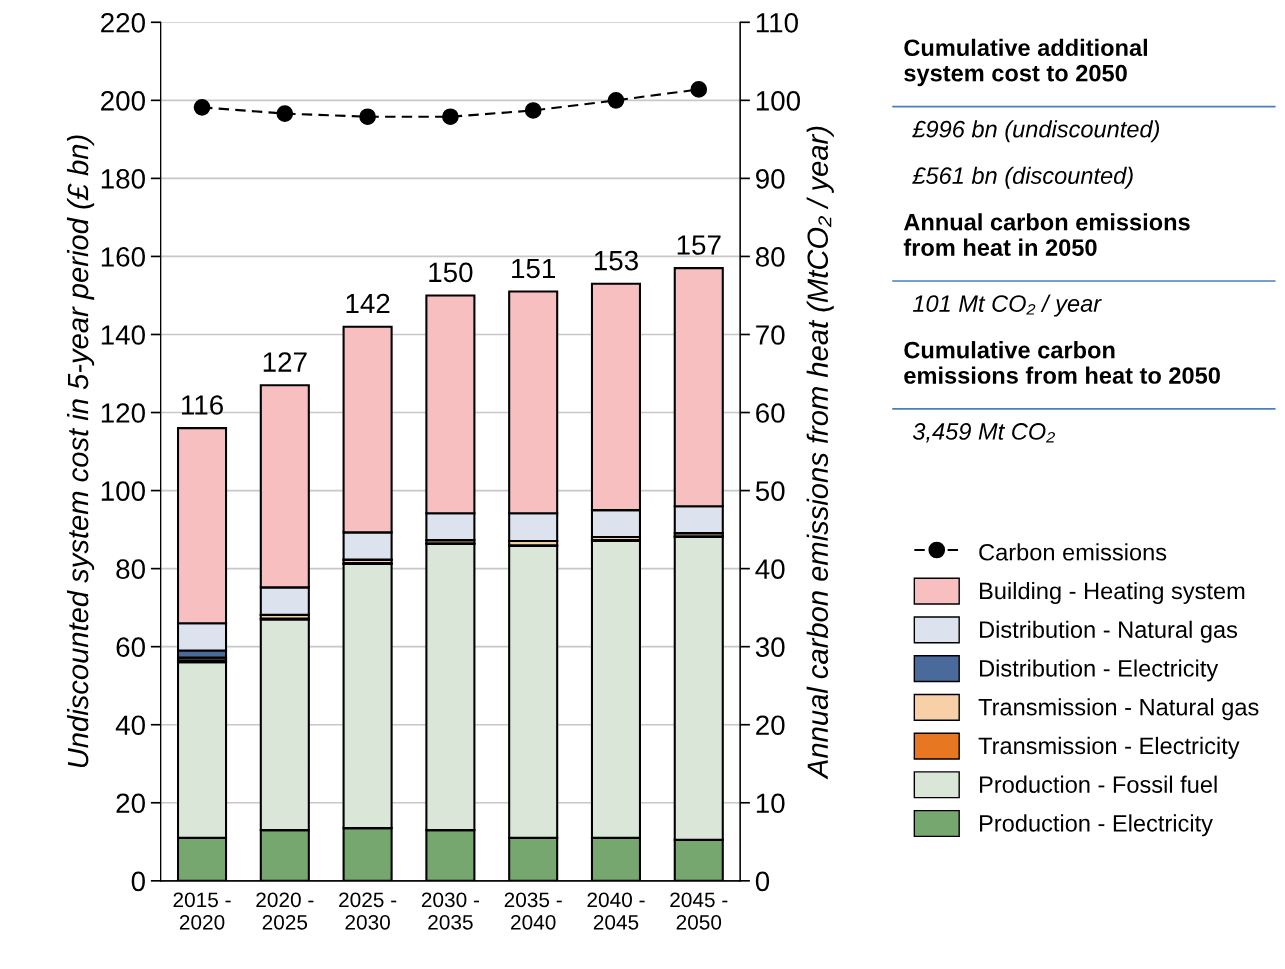  I want to click on y-tick-label: 80, so click(130, 569).